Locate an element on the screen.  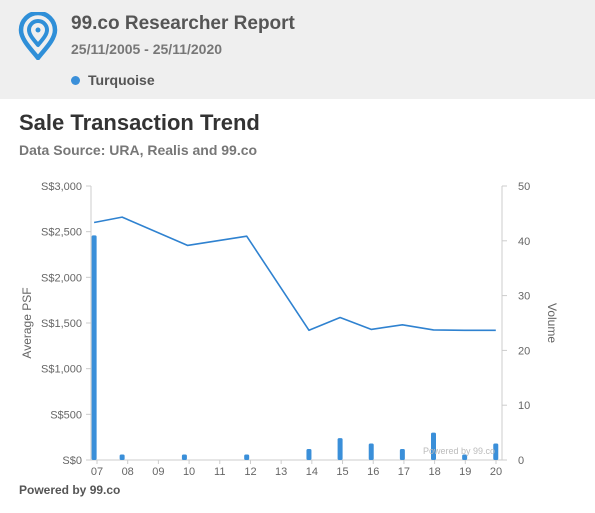
y-left-tick-label: S$0 is located at coordinates (72, 461).